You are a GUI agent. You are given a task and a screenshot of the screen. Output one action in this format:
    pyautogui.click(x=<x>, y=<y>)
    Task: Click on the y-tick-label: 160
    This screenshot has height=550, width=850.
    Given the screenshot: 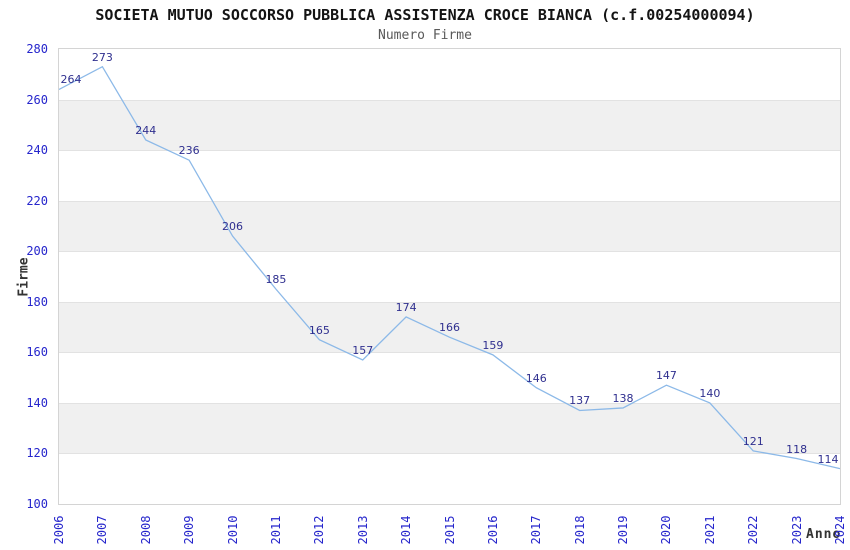 What is the action you would take?
    pyautogui.click(x=37, y=352)
    